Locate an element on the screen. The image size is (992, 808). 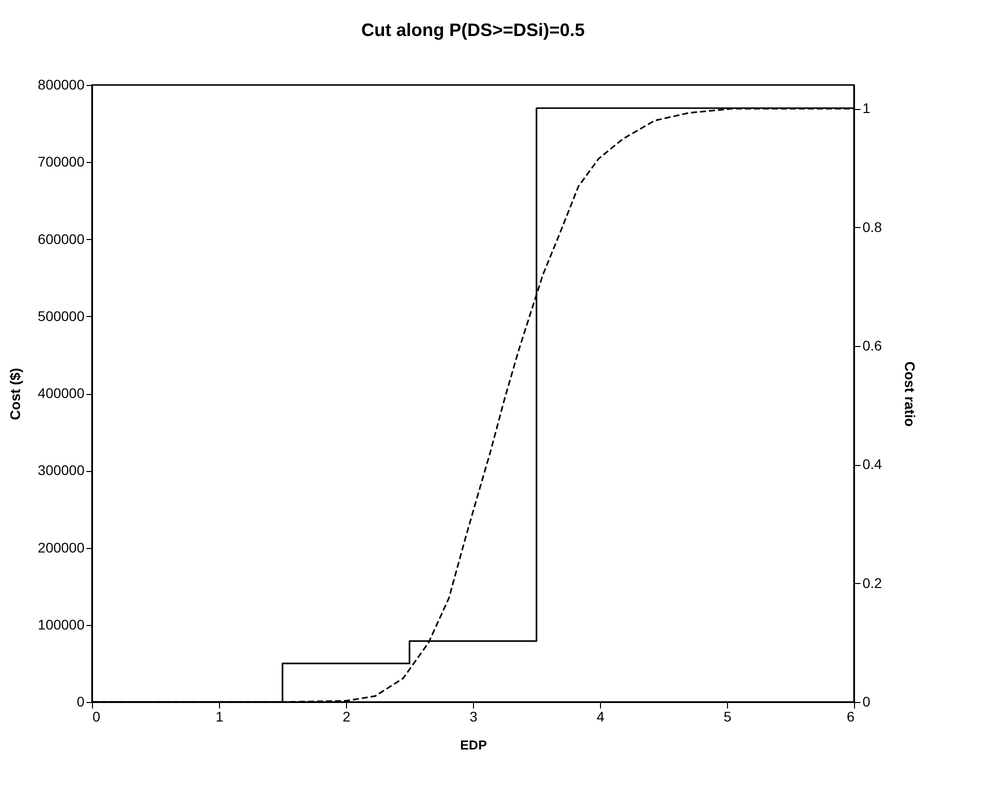
y2-tick-label: 0.8 is located at coordinates (872, 226).